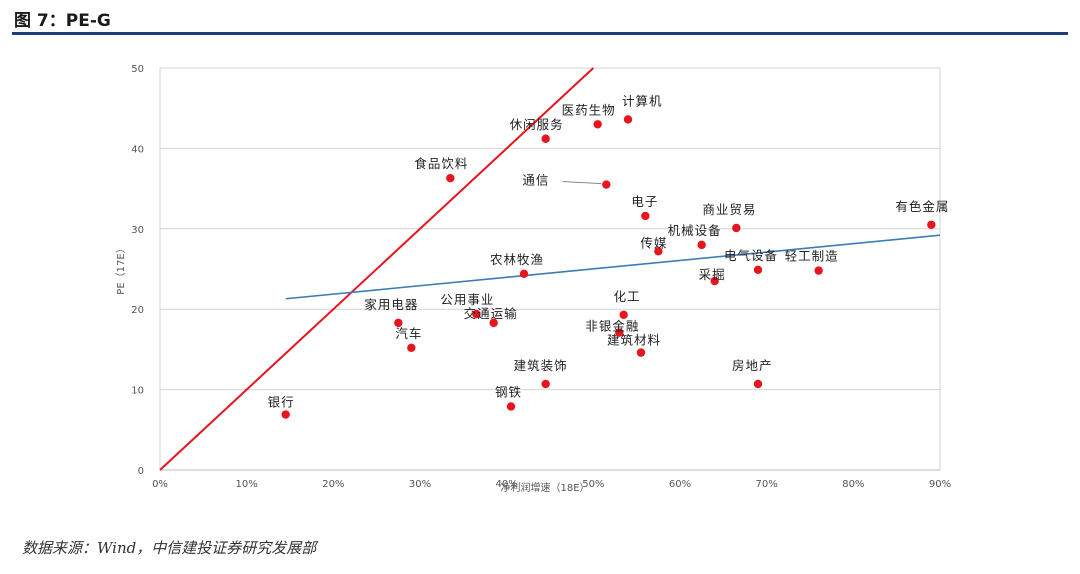 This screenshot has height=574, width=1080. Describe the element at coordinates (729, 209) in the screenshot. I see `point-label: 商业贸易` at that location.